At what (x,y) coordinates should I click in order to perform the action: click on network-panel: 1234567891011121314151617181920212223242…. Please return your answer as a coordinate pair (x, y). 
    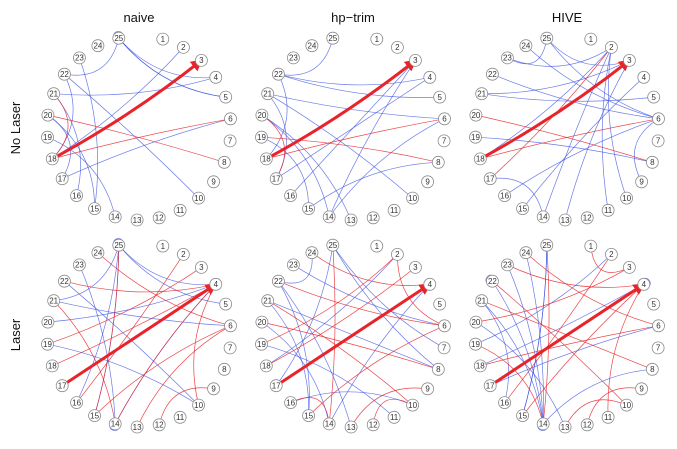
    Looking at the image, I should click on (353, 129).